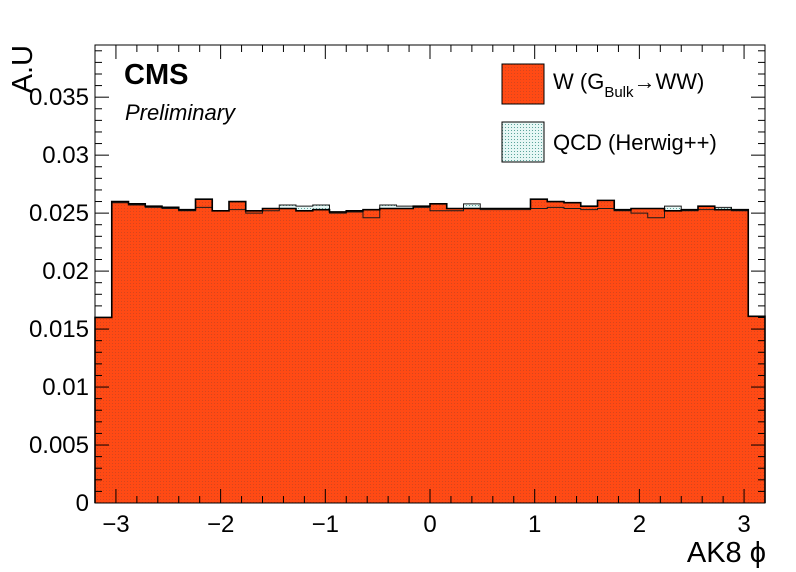 This screenshot has height=572, width=796. Describe the element at coordinates (639, 524) in the screenshot. I see `x-tick-label: 2` at that location.